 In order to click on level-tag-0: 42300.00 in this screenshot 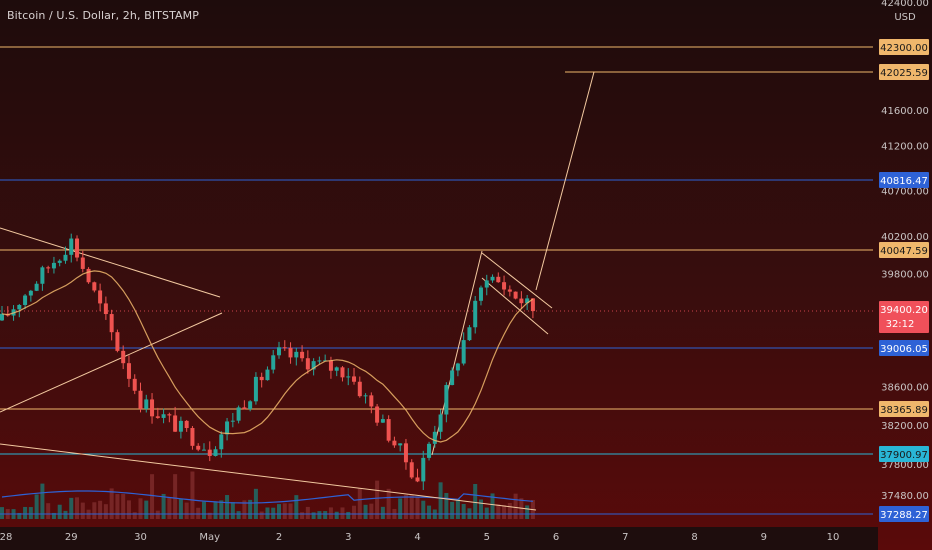, I will do `click(904, 47)`.